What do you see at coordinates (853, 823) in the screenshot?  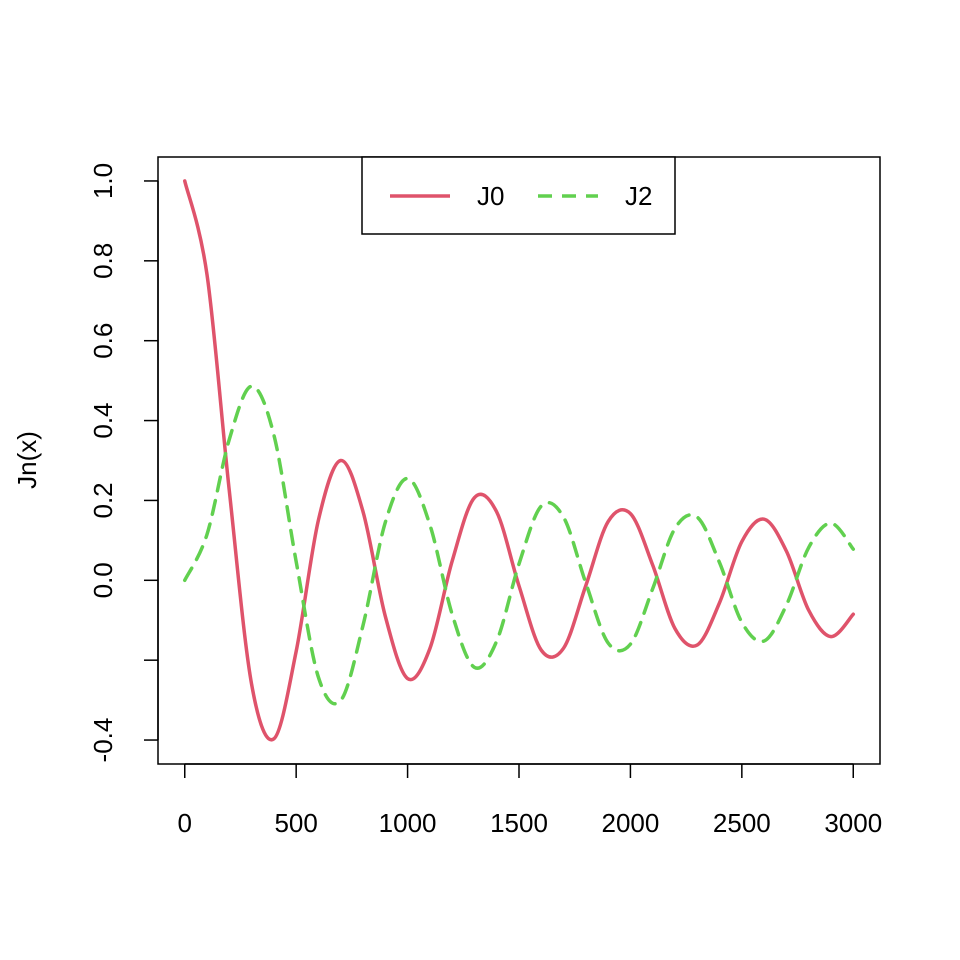 I see `x-tick-label: 3000` at bounding box center [853, 823].